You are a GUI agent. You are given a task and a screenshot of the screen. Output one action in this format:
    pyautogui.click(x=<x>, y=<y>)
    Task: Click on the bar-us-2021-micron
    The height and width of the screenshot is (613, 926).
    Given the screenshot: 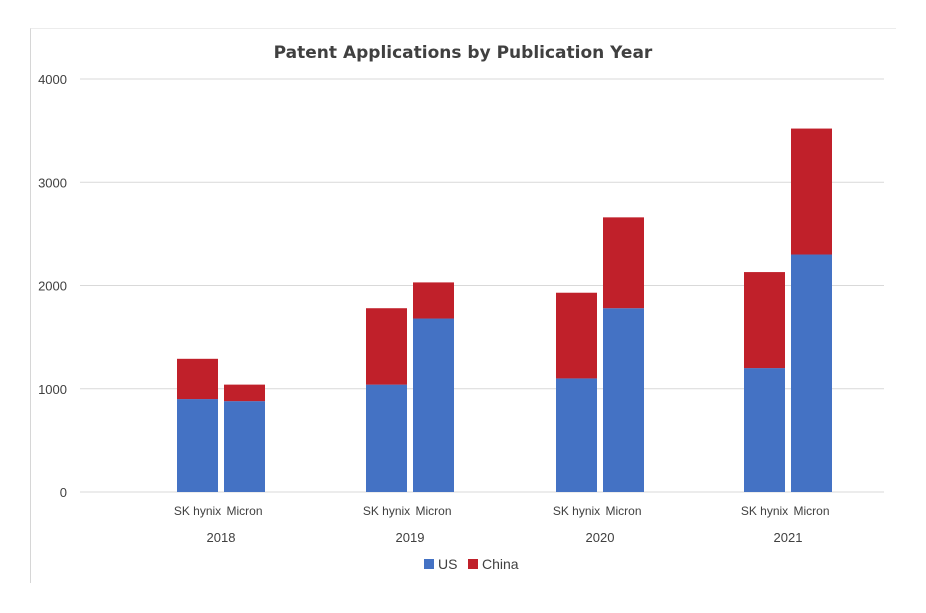 What is the action you would take?
    pyautogui.click(x=811, y=373)
    